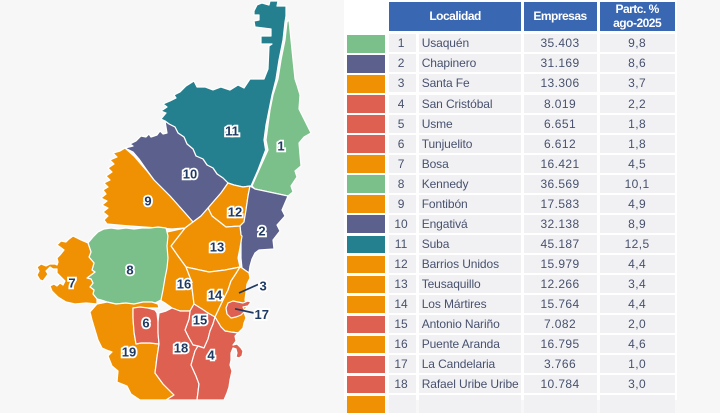  What do you see at coordinates (261, 231) in the screenshot?
I see `svg-text: 2` at bounding box center [261, 231].